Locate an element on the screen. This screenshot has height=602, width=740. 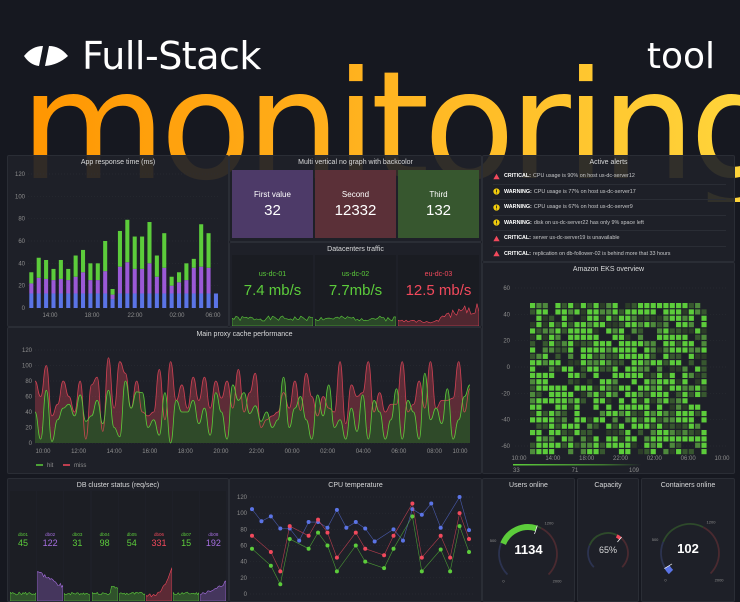
data-point-red is located at coordinates (440, 535).